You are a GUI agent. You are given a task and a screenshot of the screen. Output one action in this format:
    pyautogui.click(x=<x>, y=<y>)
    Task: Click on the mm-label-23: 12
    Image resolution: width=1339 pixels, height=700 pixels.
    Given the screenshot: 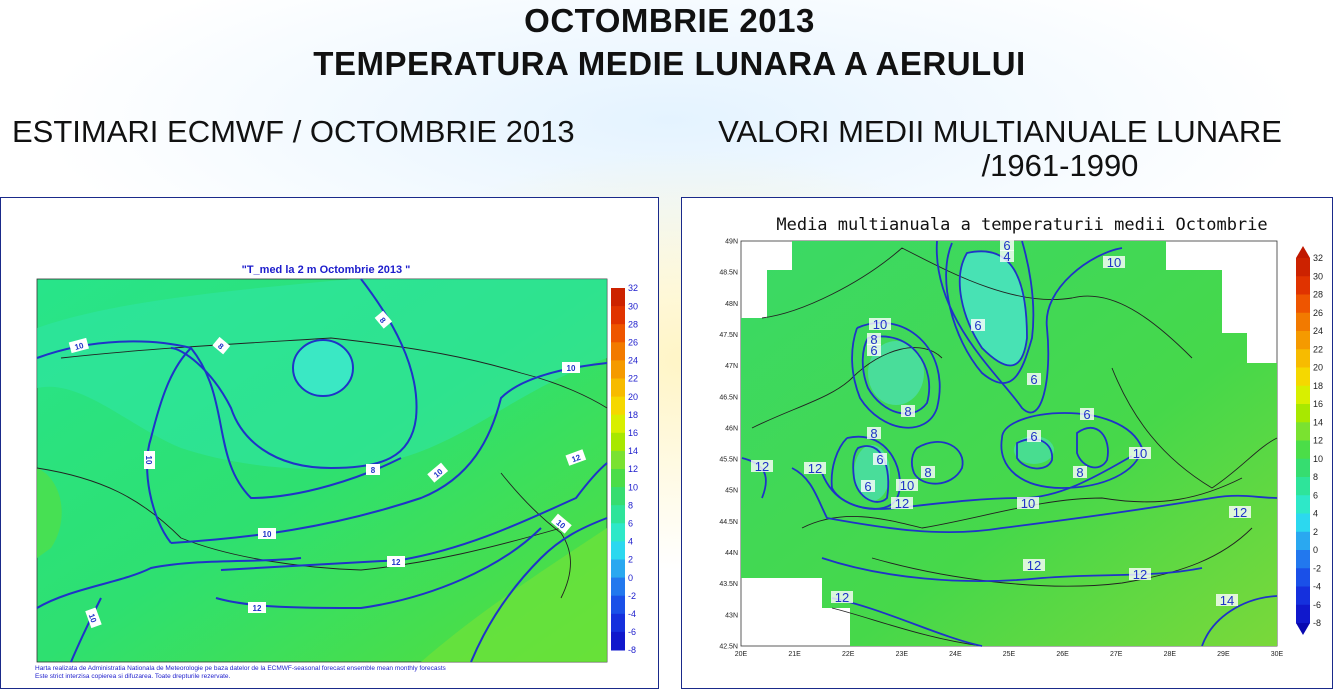 What is the action you would take?
    pyautogui.click(x=1240, y=512)
    